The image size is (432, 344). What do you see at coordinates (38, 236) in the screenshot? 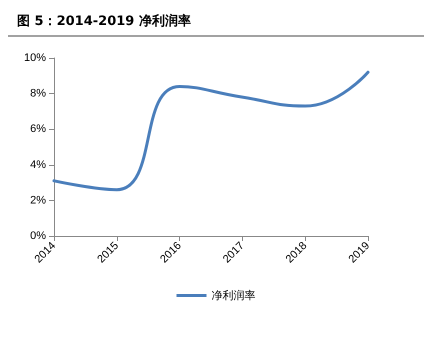
I see `y-tick-label: 0%` at bounding box center [38, 236].